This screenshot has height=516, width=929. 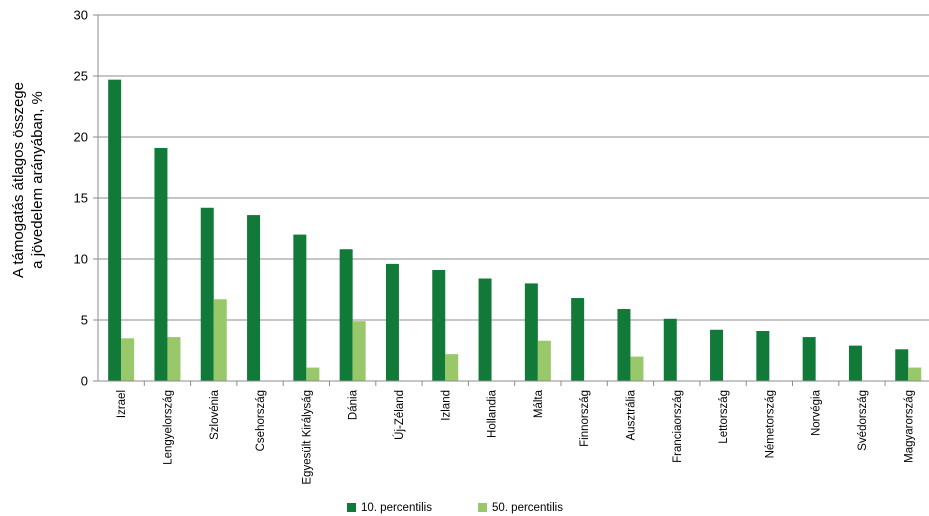 I want to click on x-category-label: Dánia, so click(x=354, y=404).